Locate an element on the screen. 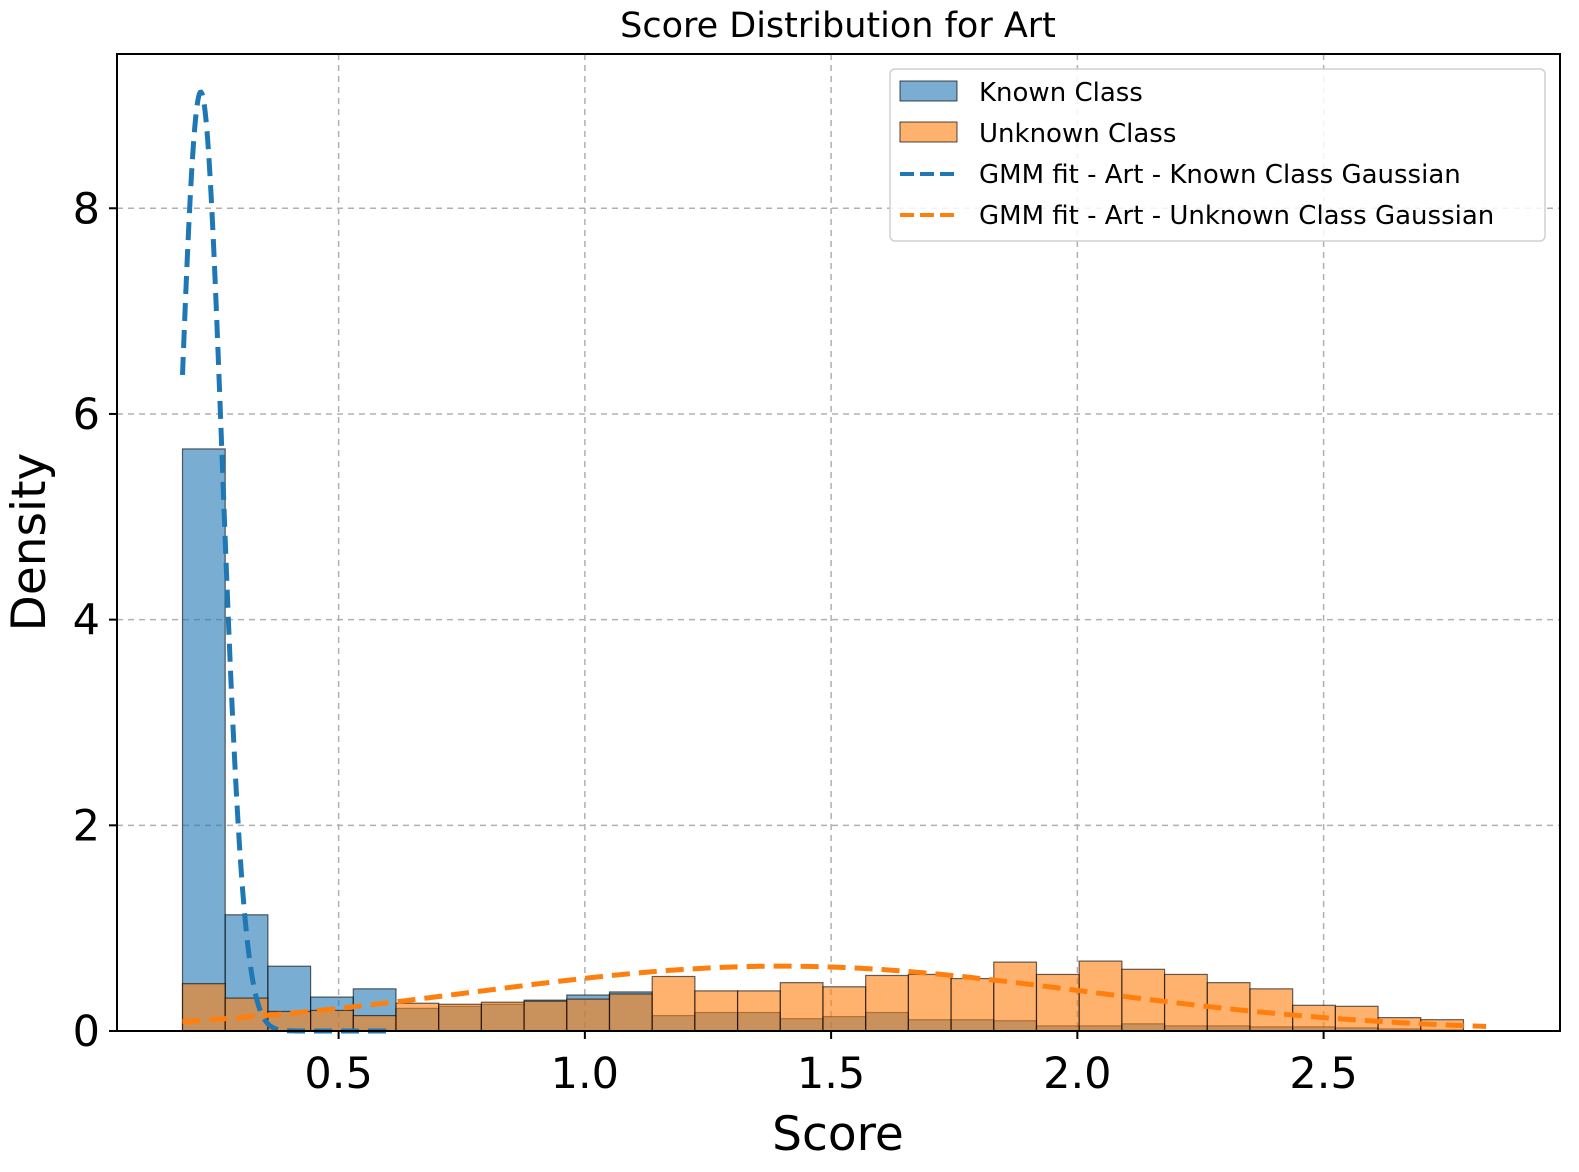 The image size is (1579, 1172). chart-title: Score Distribution for Art is located at coordinates (838, 26).